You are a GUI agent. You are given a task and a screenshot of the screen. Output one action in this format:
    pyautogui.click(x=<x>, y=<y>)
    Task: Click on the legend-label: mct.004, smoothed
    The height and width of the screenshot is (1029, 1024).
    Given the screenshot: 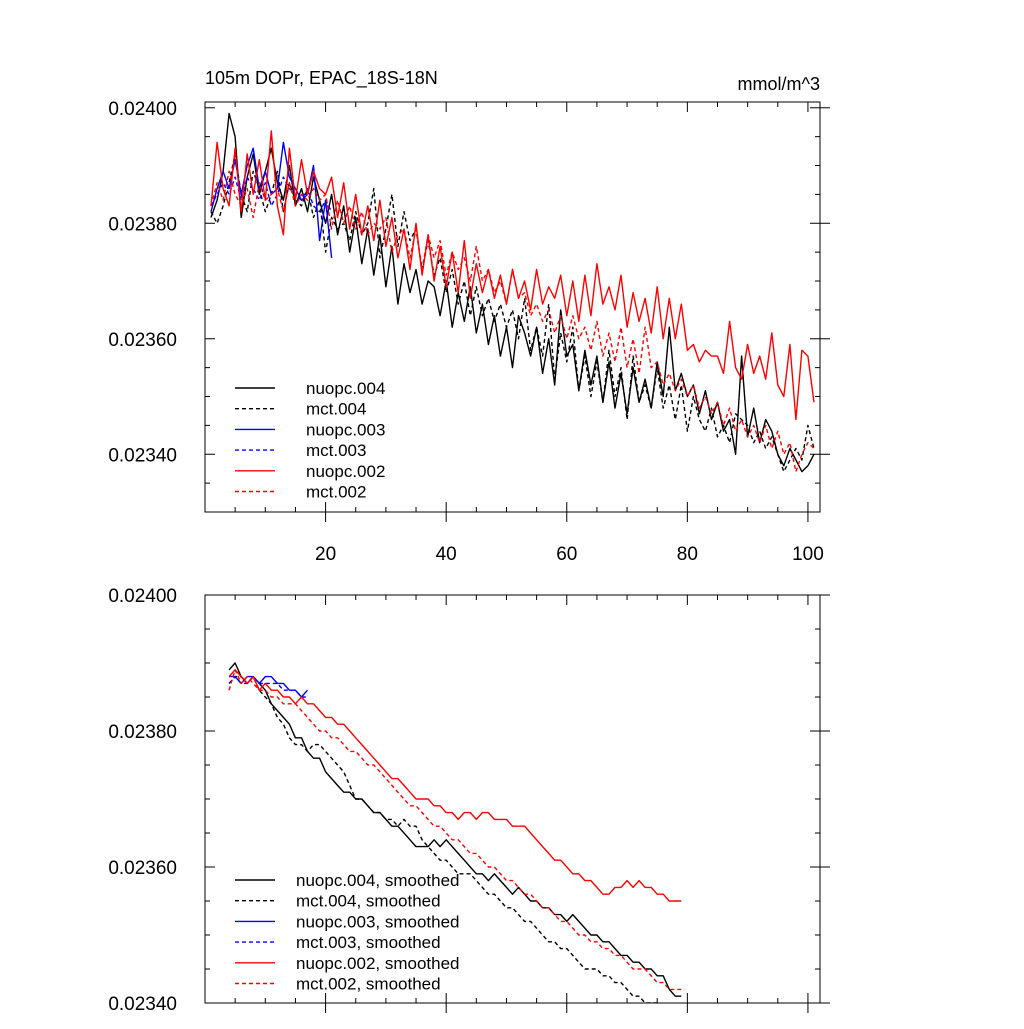 What is the action you would take?
    pyautogui.click(x=368, y=901)
    